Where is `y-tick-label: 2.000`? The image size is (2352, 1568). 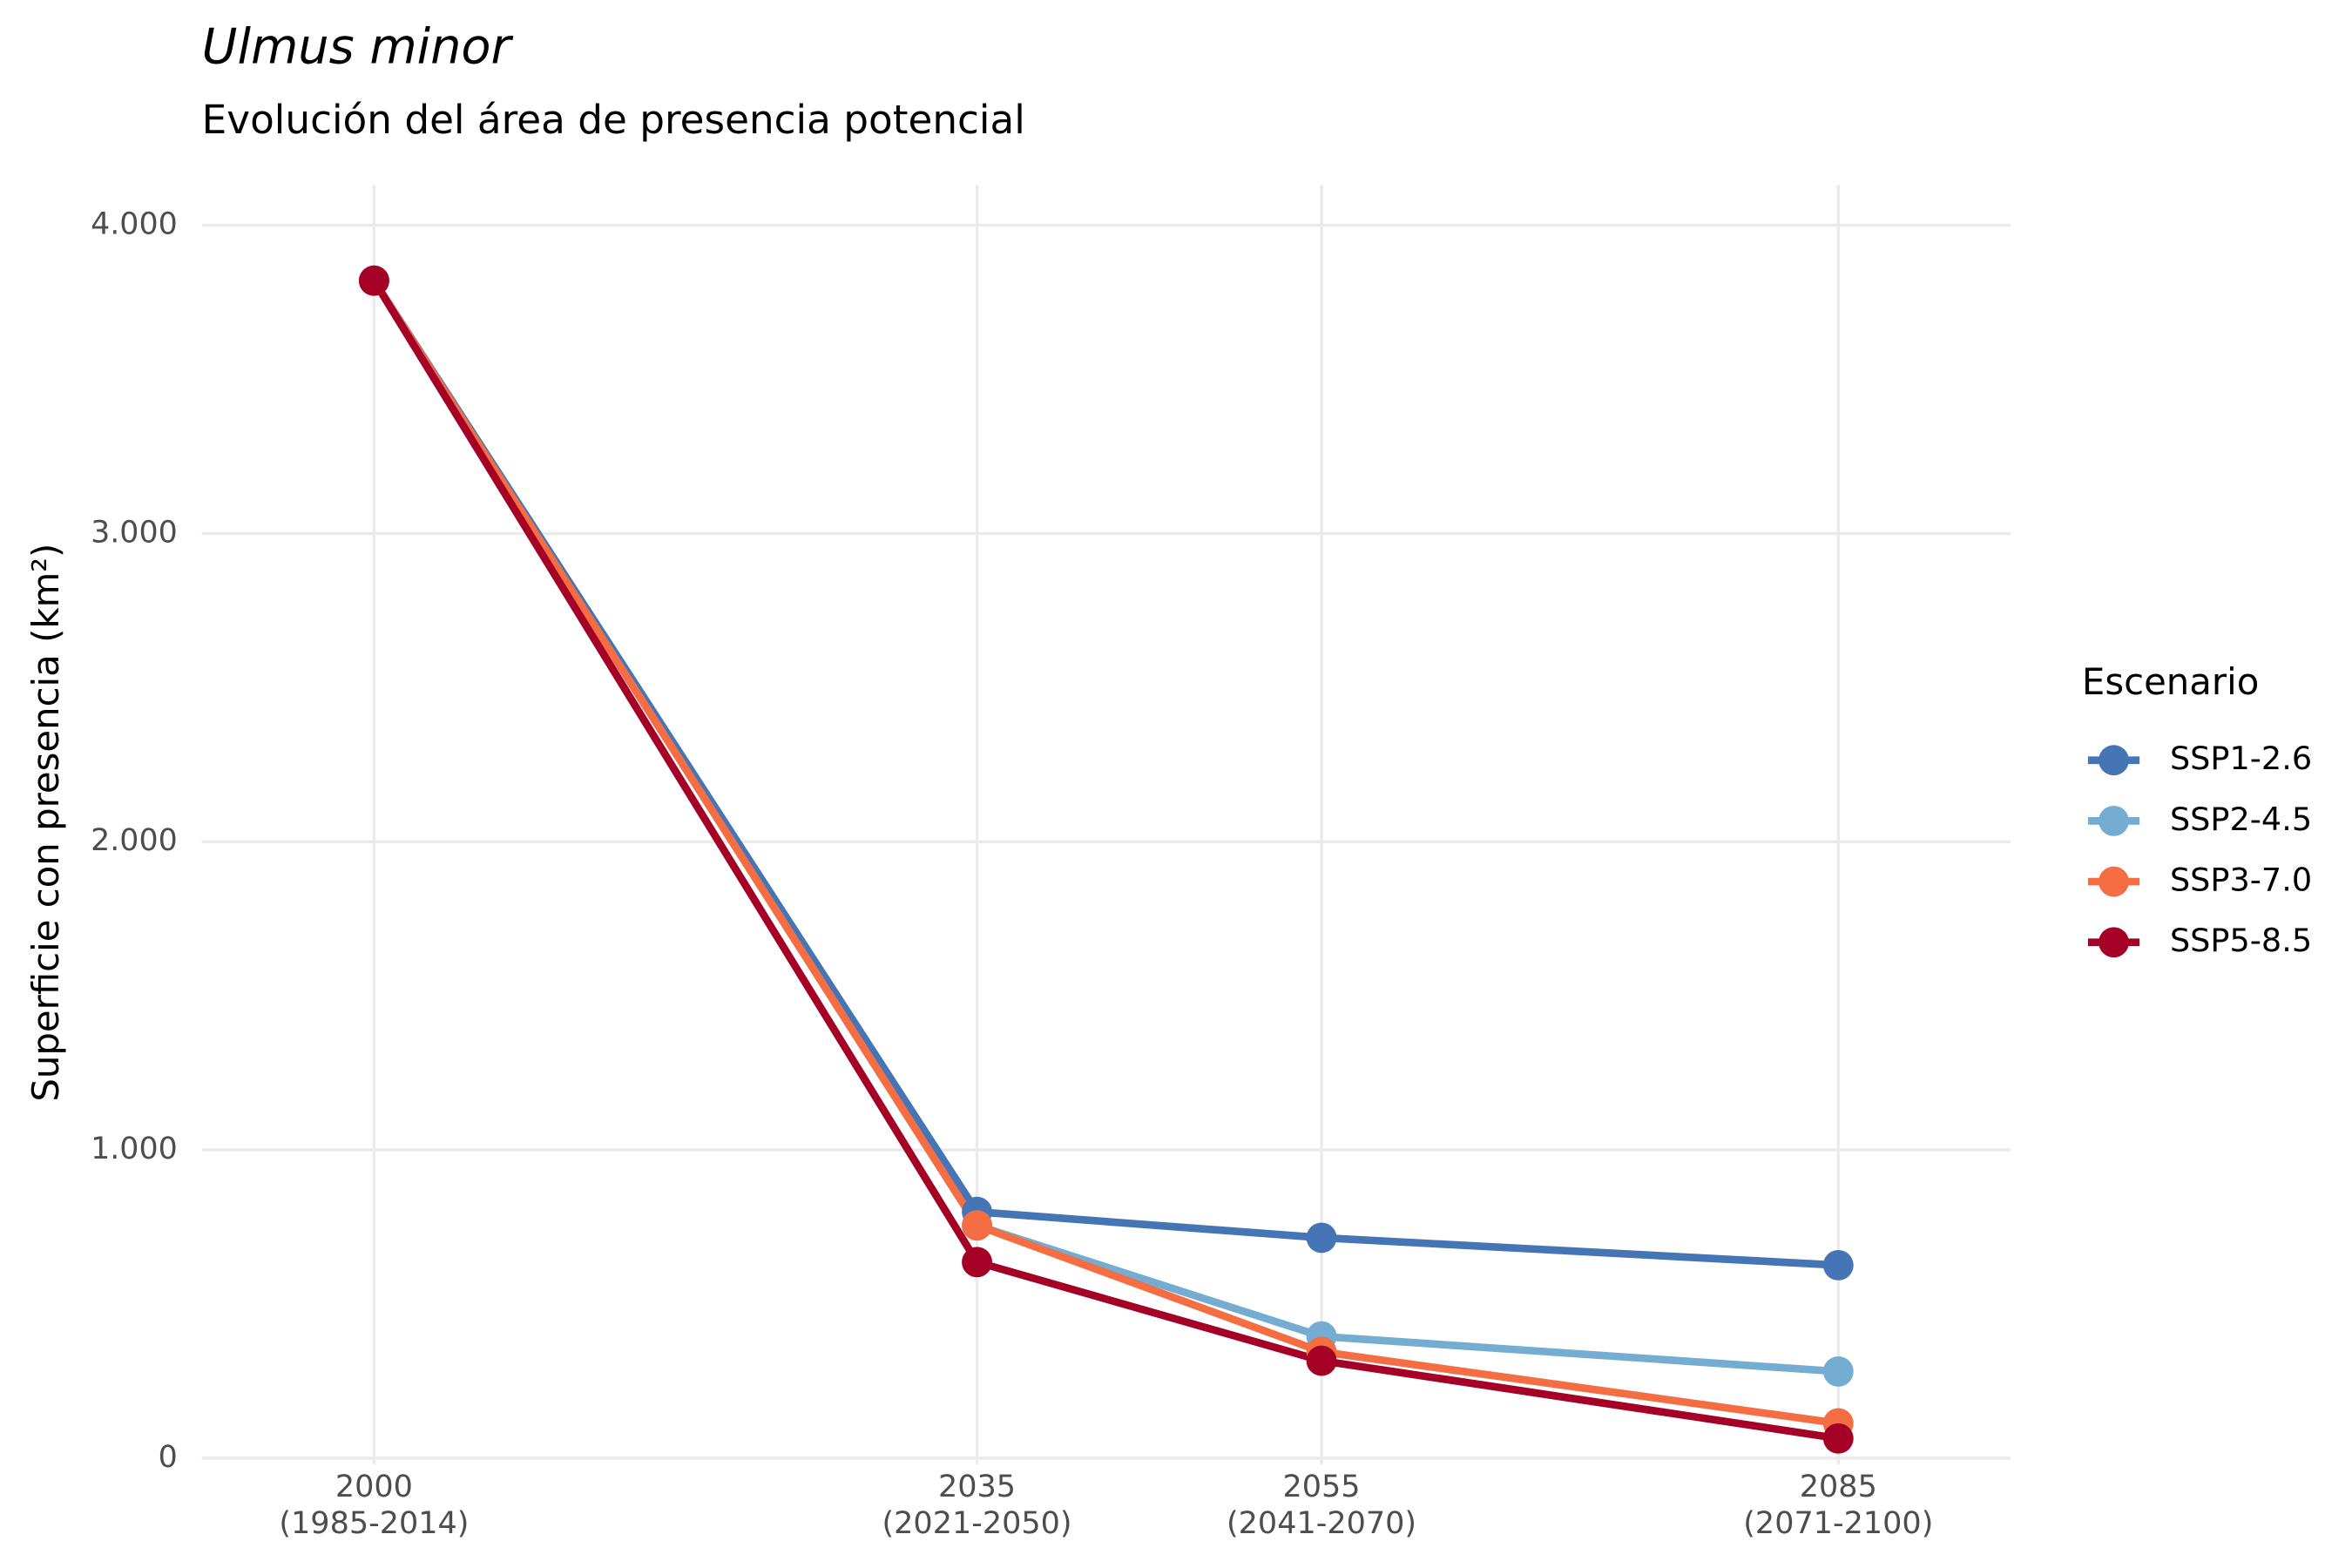 y-tick-label: 2.000 is located at coordinates (134, 840).